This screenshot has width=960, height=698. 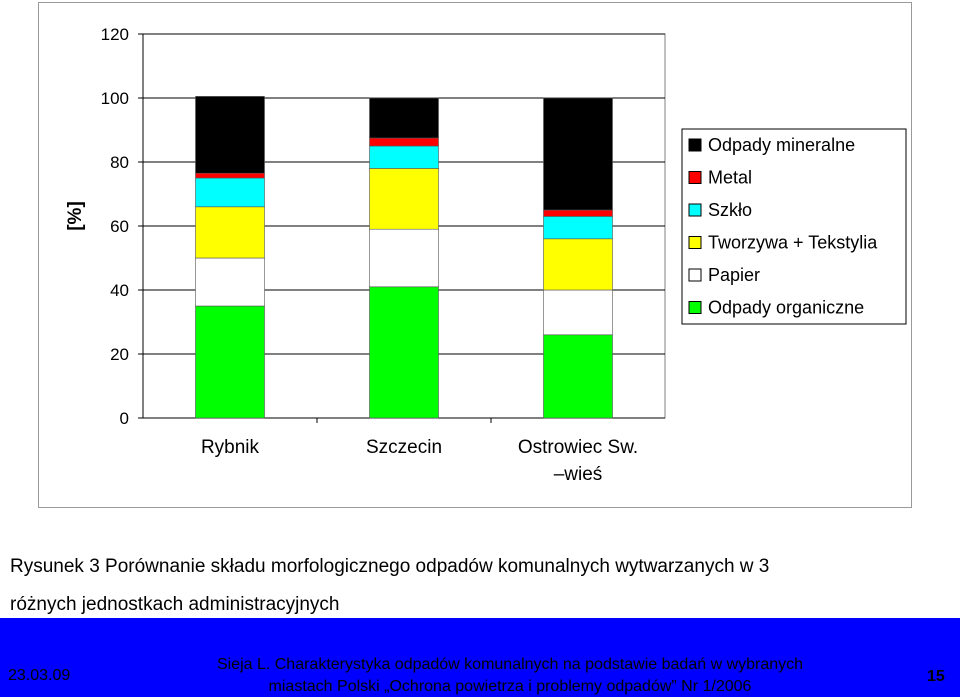 I want to click on y-tick-label: 120, so click(x=115, y=34).